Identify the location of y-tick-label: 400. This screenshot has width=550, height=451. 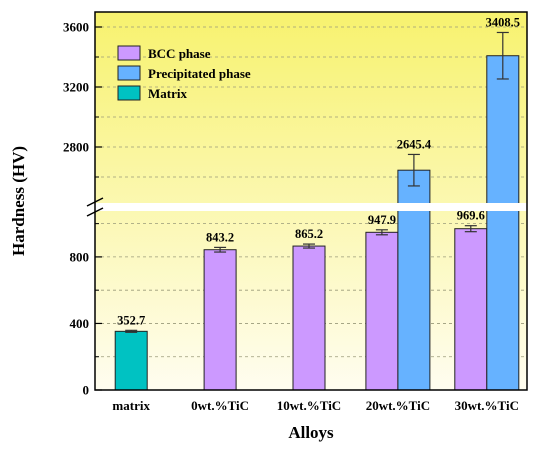
(80, 323).